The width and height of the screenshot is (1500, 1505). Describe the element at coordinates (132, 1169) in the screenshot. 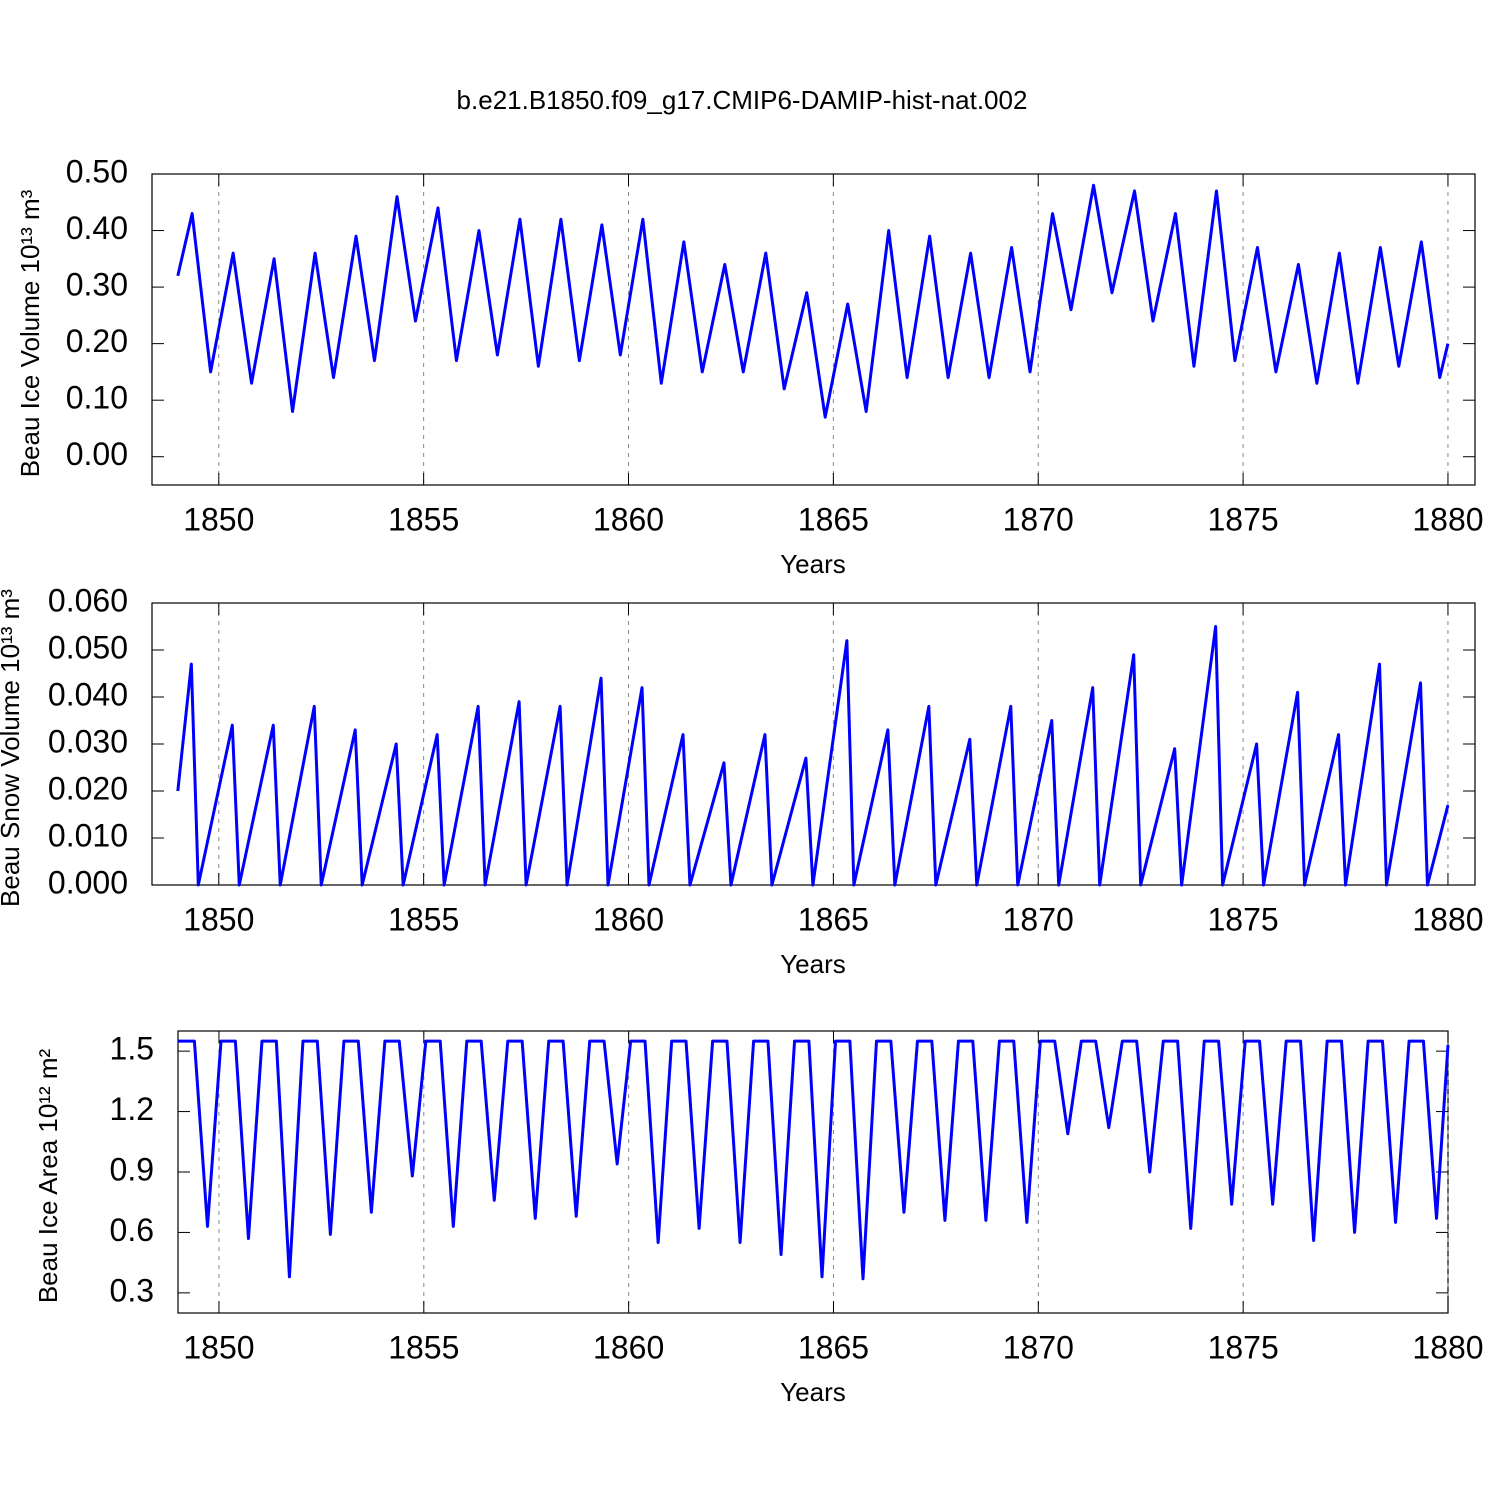

I see `y-tick-label: 0.9` at that location.